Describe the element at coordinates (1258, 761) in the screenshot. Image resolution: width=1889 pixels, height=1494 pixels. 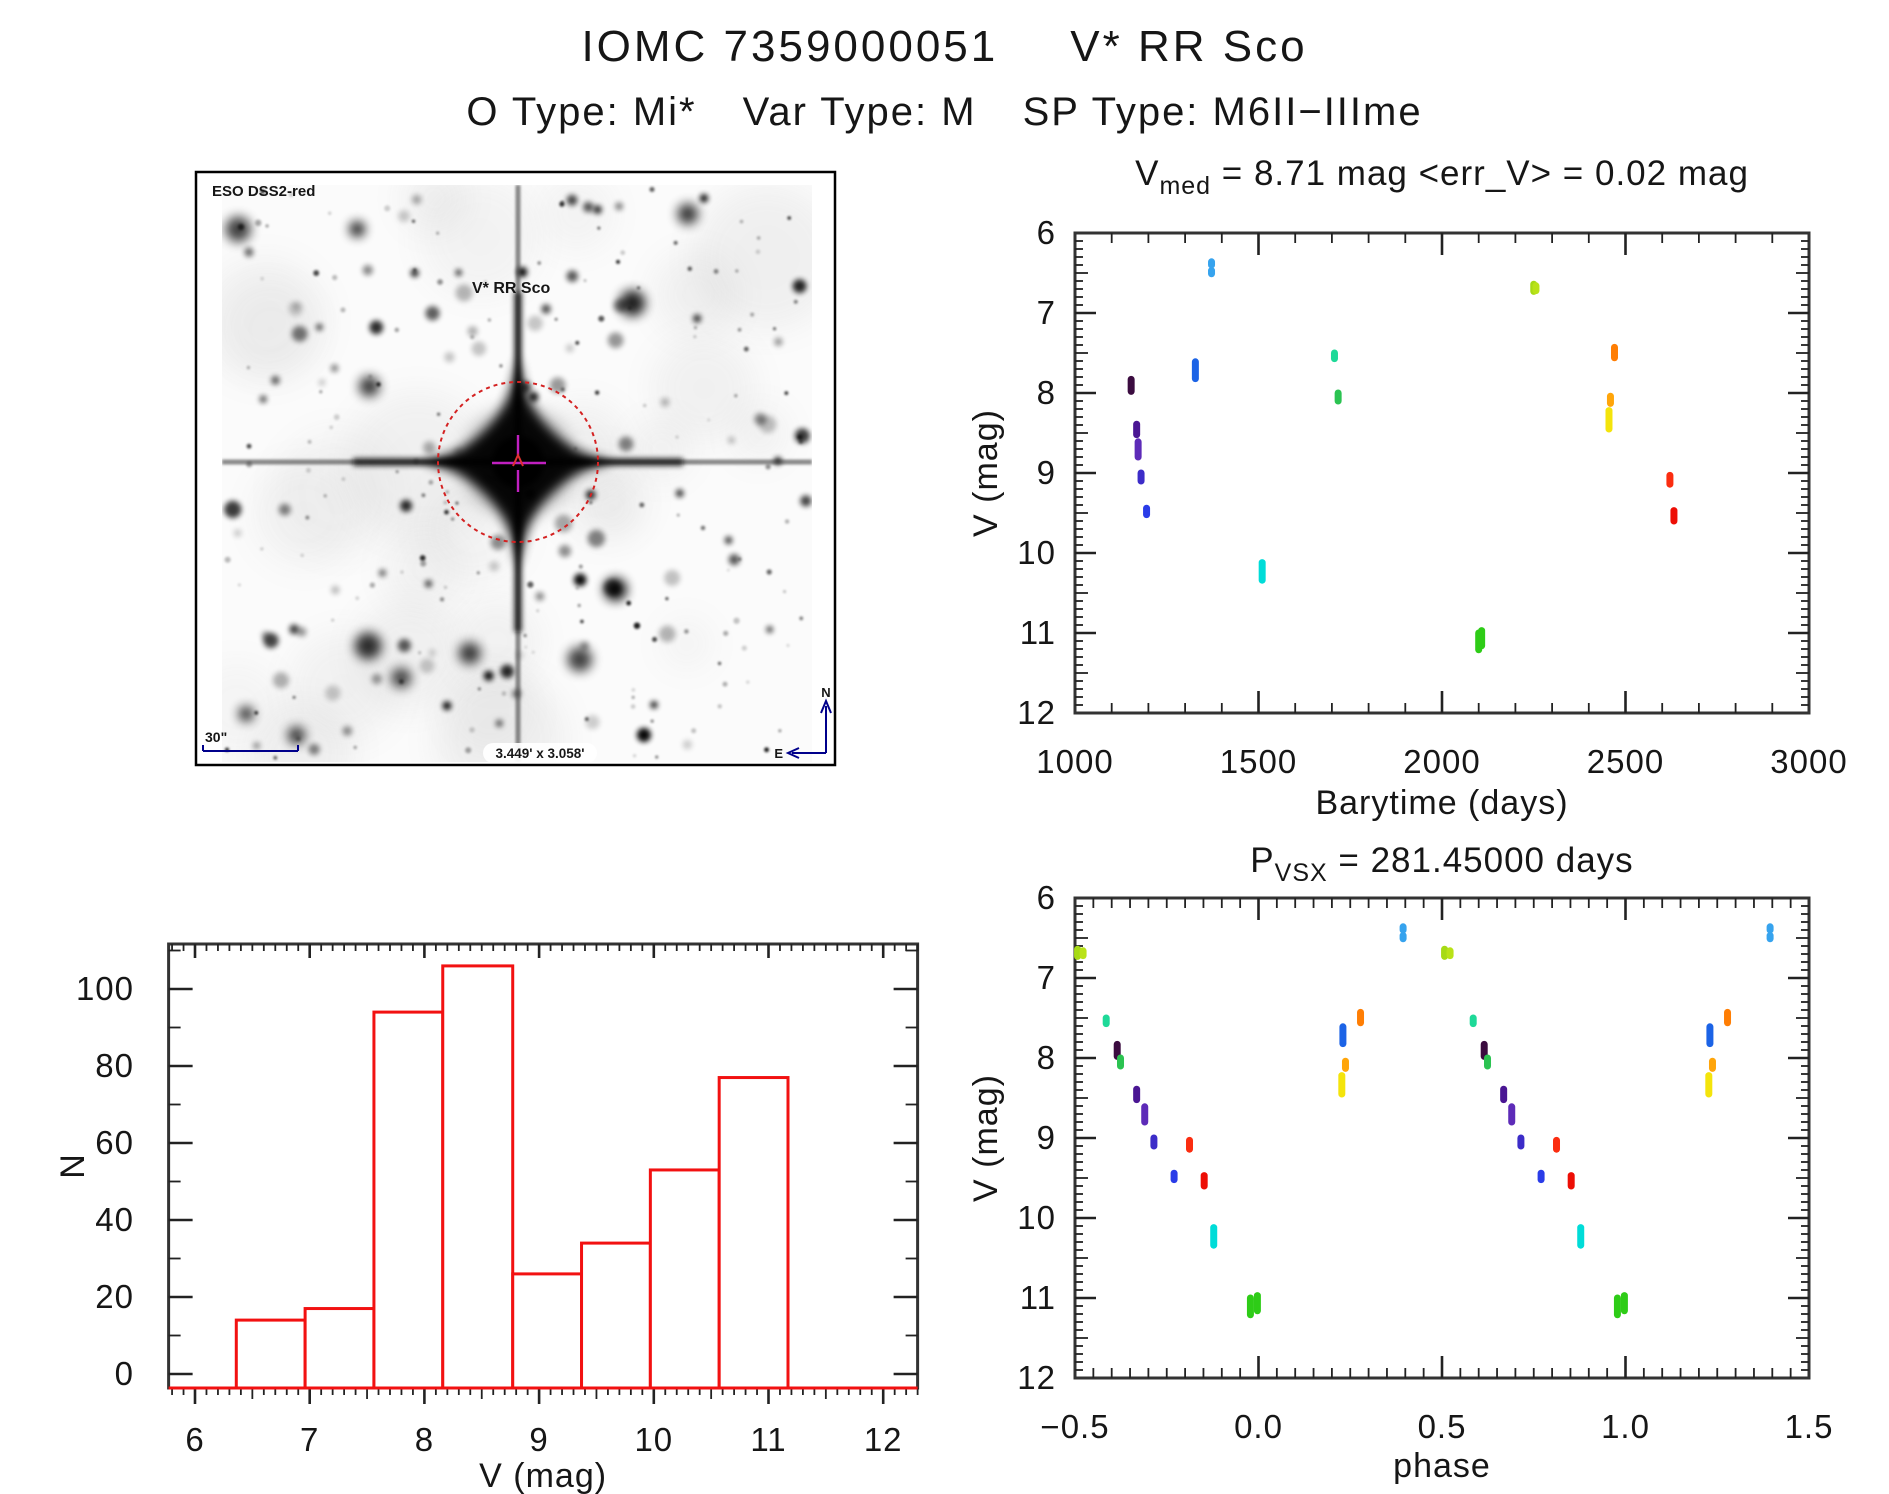
I see `x-tick-label: 1500` at that location.